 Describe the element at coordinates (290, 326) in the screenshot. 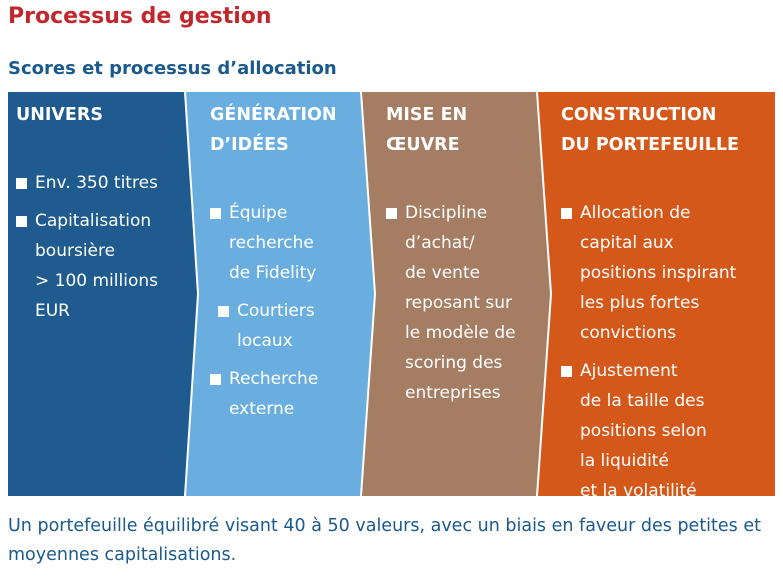

I see `list-item: Courtiers locaux` at that location.